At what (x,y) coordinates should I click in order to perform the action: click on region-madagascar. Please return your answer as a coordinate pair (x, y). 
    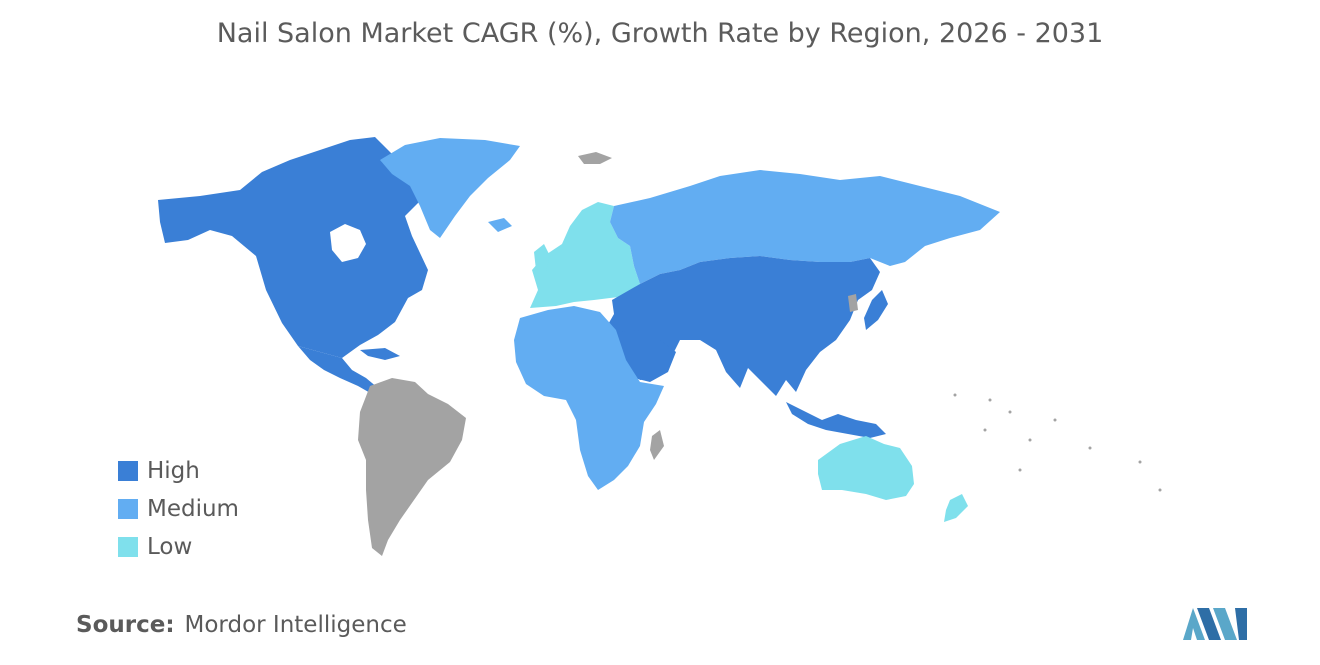
    Looking at the image, I should click on (657, 445).